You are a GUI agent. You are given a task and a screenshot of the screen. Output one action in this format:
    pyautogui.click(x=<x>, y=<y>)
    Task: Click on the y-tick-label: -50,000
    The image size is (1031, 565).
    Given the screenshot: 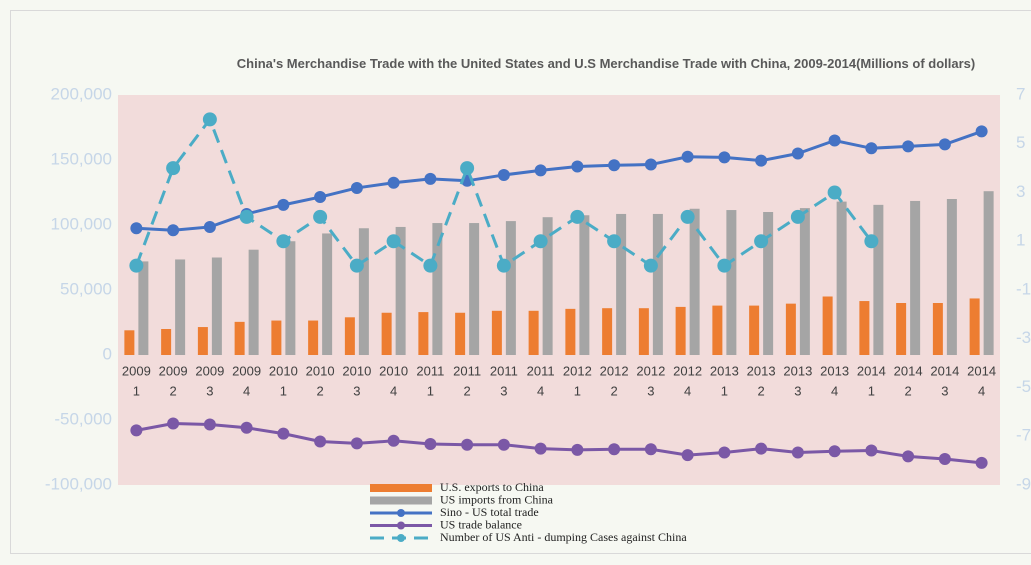 What is the action you would take?
    pyautogui.click(x=83, y=418)
    